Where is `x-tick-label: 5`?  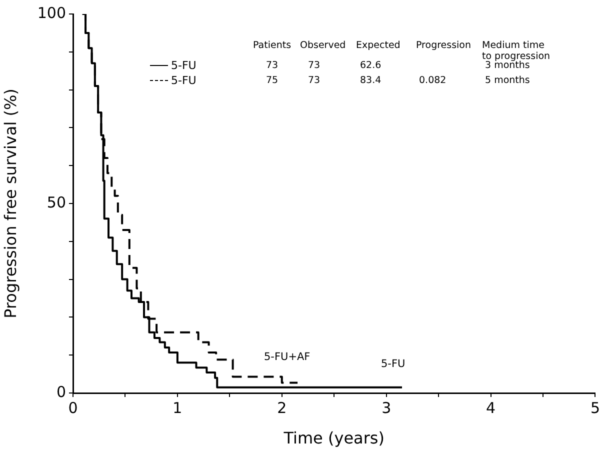
x-tick-label: 5 is located at coordinates (595, 407).